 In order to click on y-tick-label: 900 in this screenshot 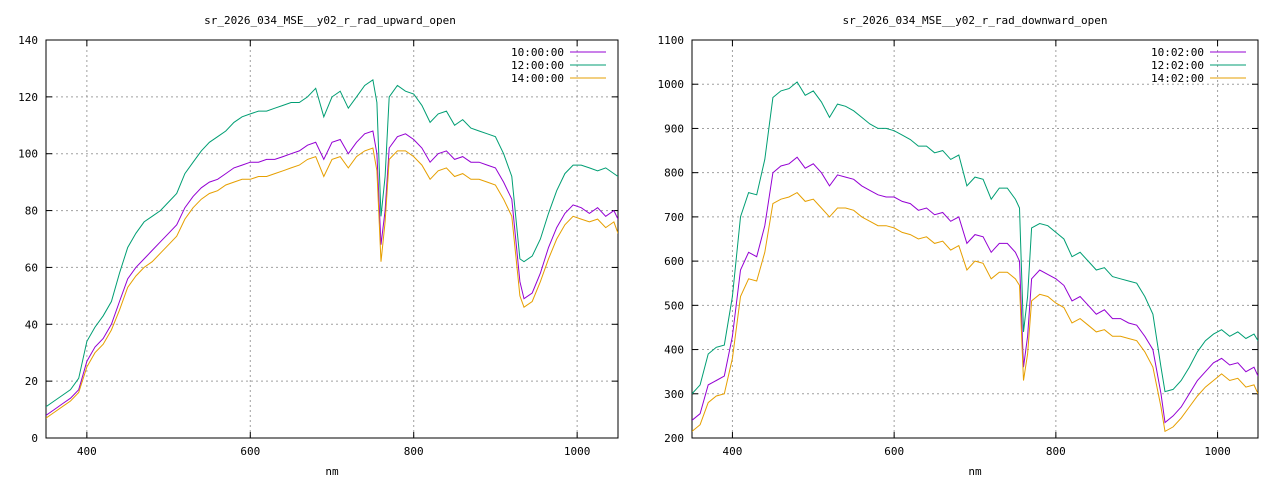, I will do `click(674, 128)`.